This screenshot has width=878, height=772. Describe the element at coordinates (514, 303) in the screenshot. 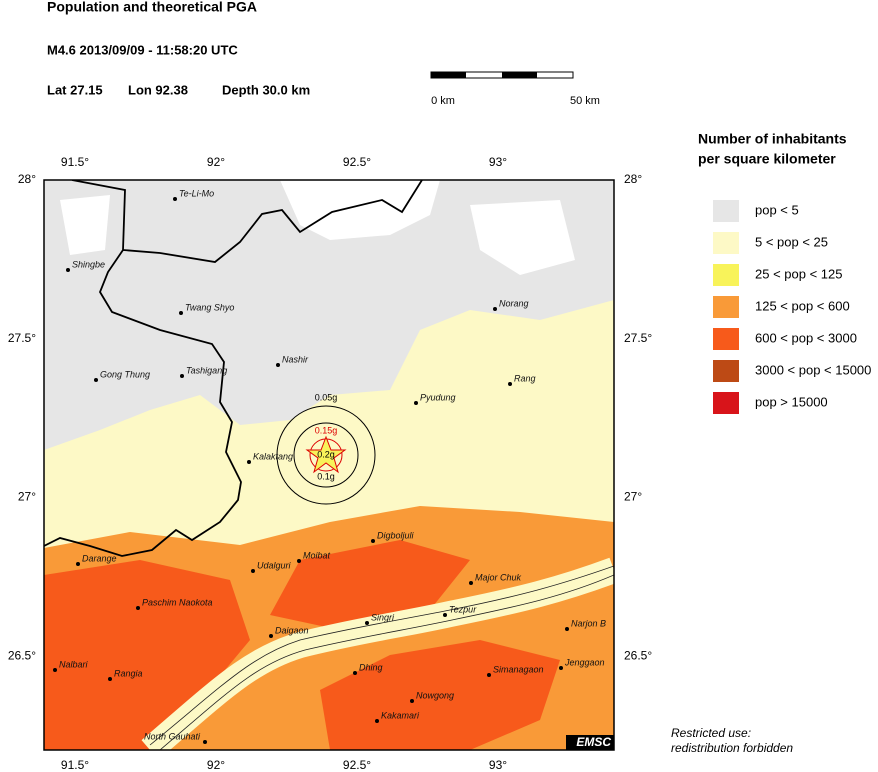

I see `city-label: Norang` at that location.